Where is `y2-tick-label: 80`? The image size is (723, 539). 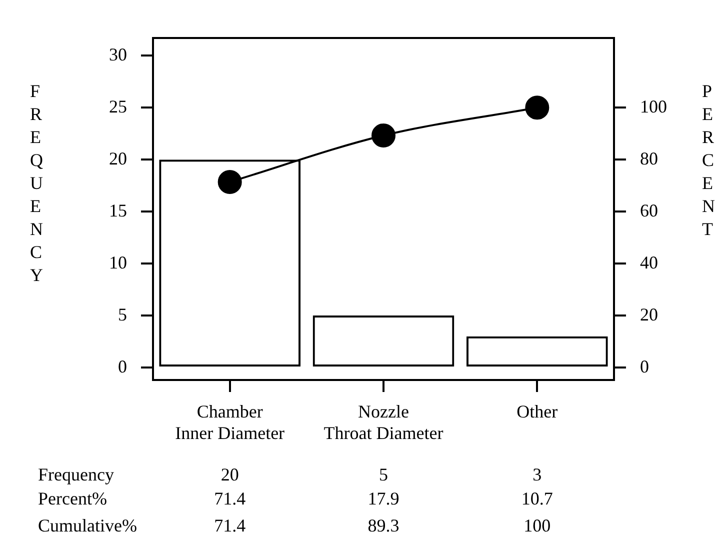
y2-tick-label: 80 is located at coordinates (649, 158).